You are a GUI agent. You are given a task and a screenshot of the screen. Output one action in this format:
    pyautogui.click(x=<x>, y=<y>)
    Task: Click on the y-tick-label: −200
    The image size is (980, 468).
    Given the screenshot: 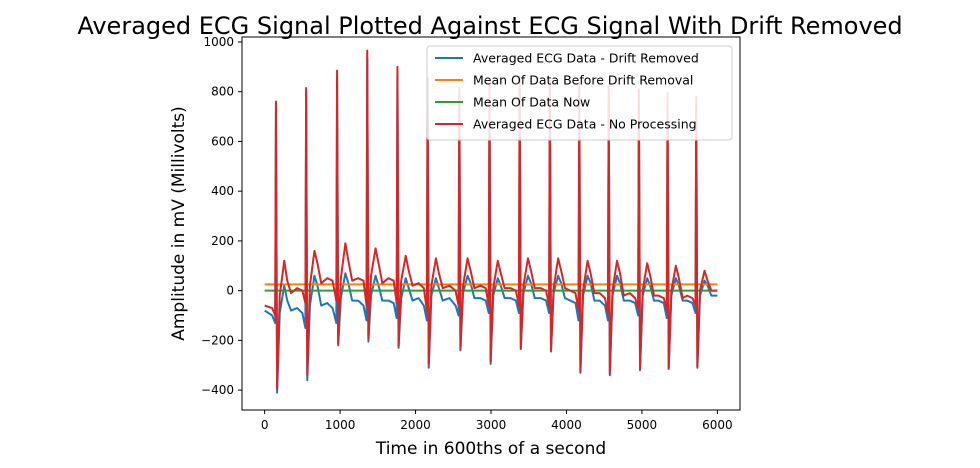 What is the action you would take?
    pyautogui.click(x=217, y=340)
    